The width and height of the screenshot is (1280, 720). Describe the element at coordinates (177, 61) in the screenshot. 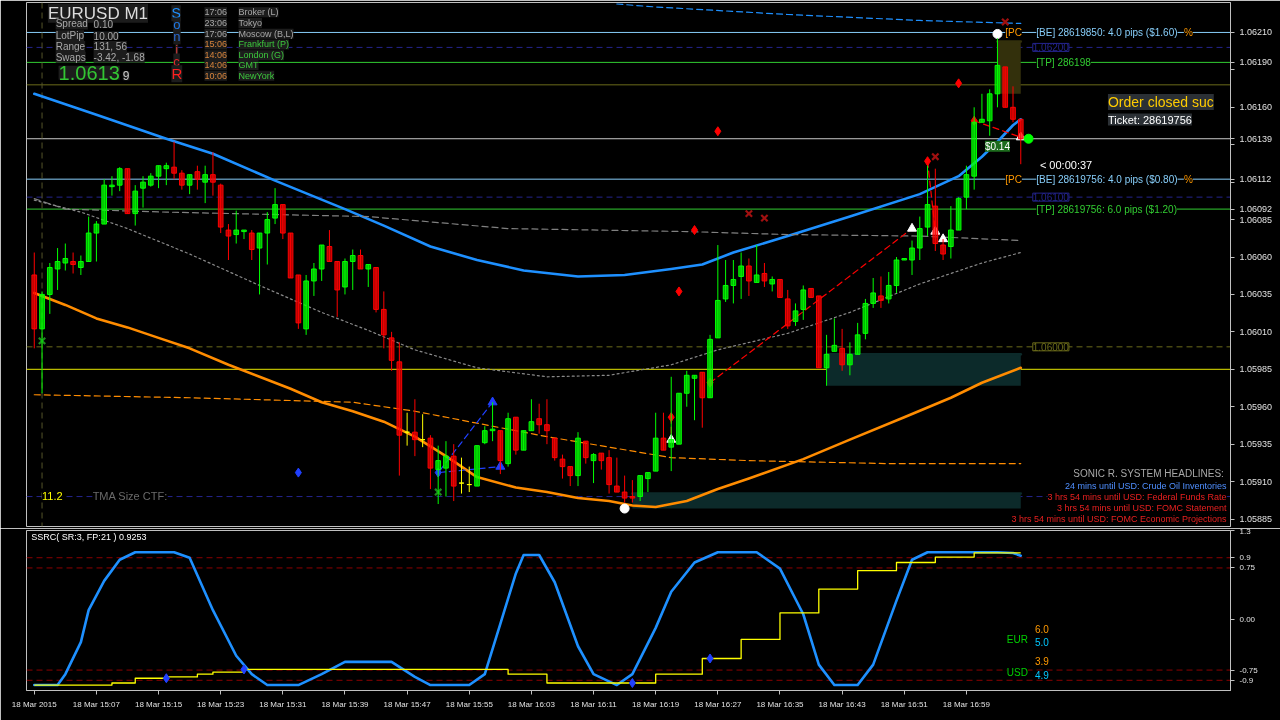

I see `annotation: c` at that location.